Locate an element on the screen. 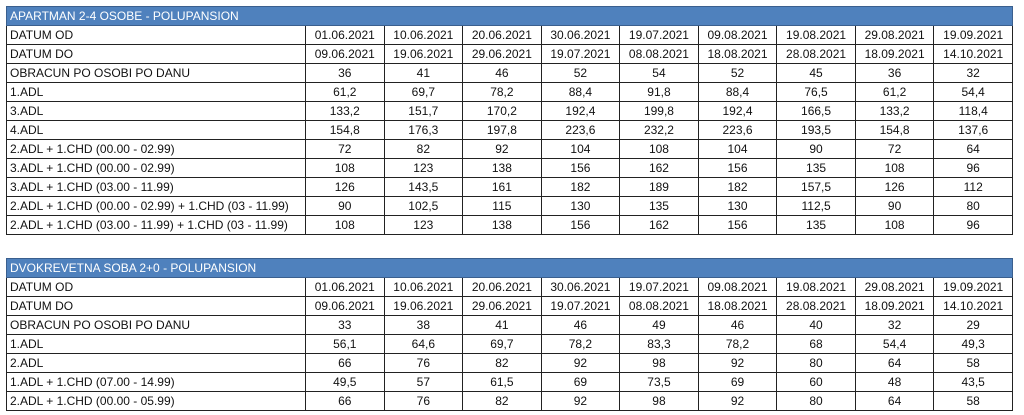 Image resolution: width=1024 pixels, height=415 pixels. row-label: 4.ADL is located at coordinates (156, 130).